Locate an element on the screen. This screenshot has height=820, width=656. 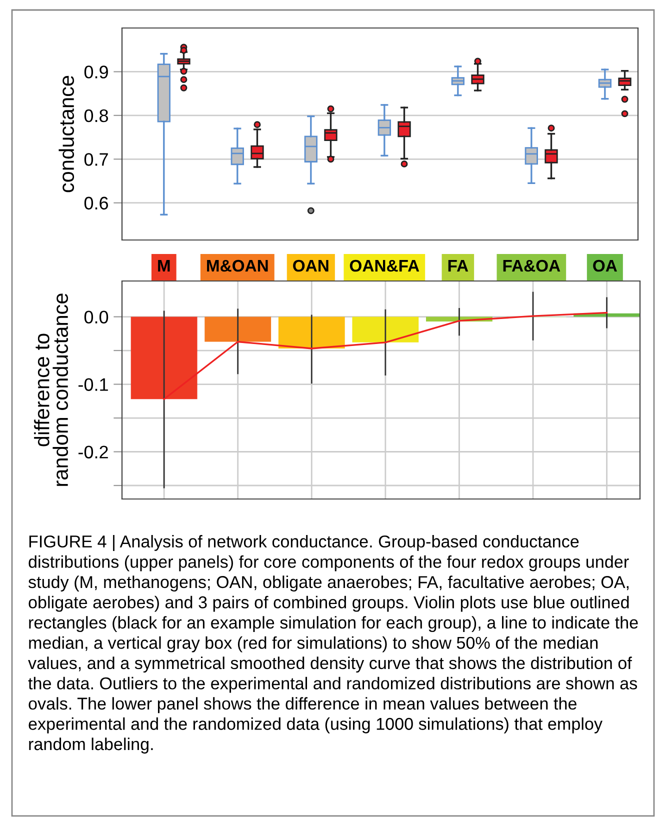
y-tick-label: 0.6 is located at coordinates (96, 203).